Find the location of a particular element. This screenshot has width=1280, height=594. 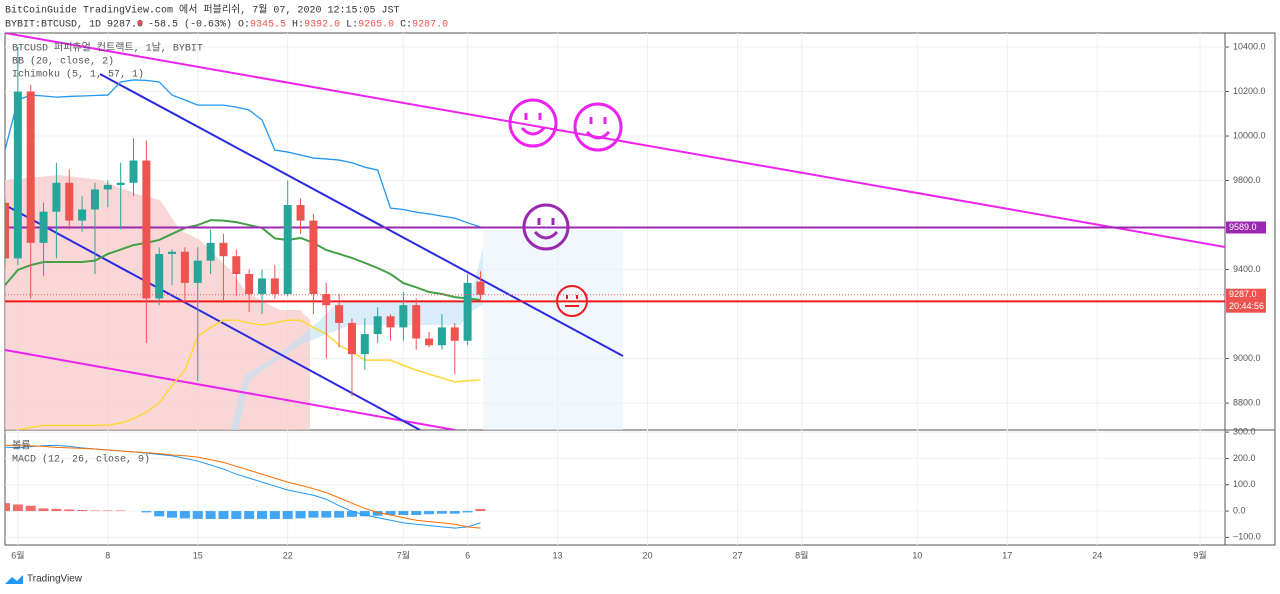

x-tick-label: 7월 is located at coordinates (403, 554).